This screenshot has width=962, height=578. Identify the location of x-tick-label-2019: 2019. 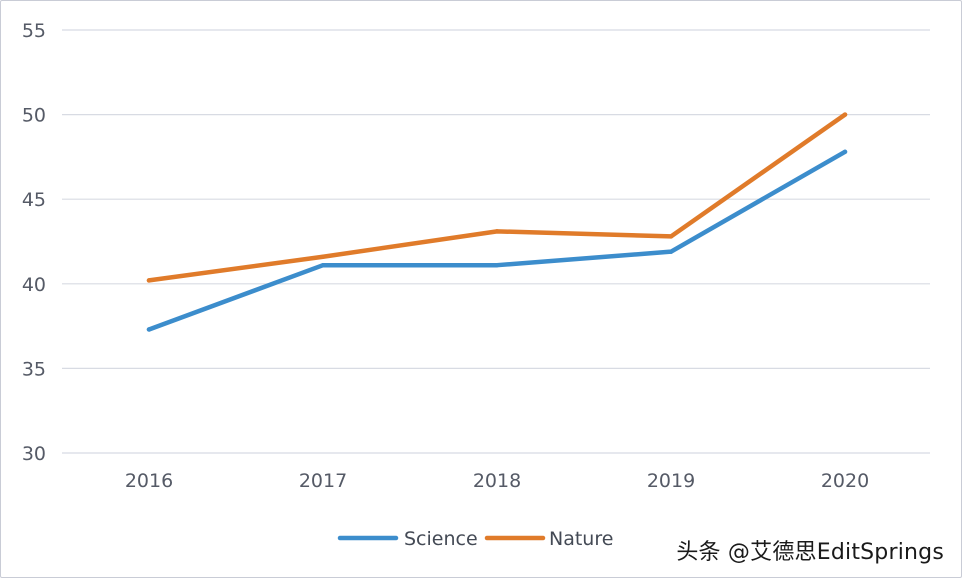
(671, 481).